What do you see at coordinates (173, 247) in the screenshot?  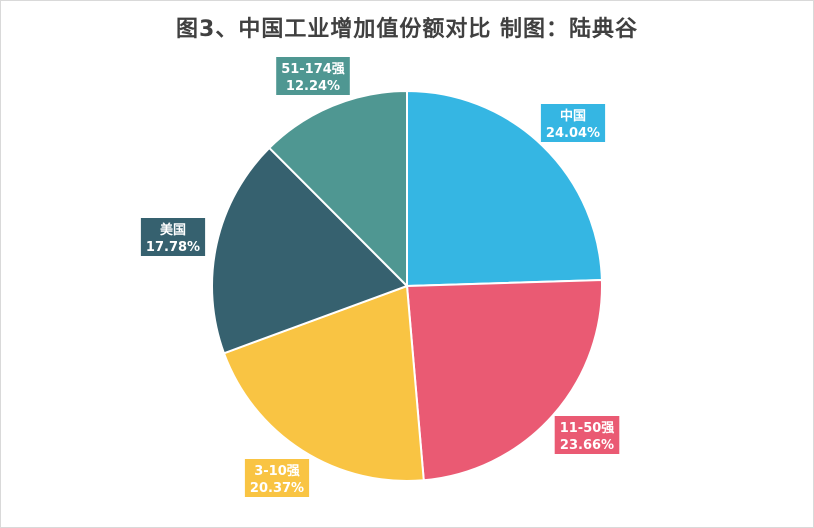 I see `data-label-value: 17.78%` at bounding box center [173, 247].